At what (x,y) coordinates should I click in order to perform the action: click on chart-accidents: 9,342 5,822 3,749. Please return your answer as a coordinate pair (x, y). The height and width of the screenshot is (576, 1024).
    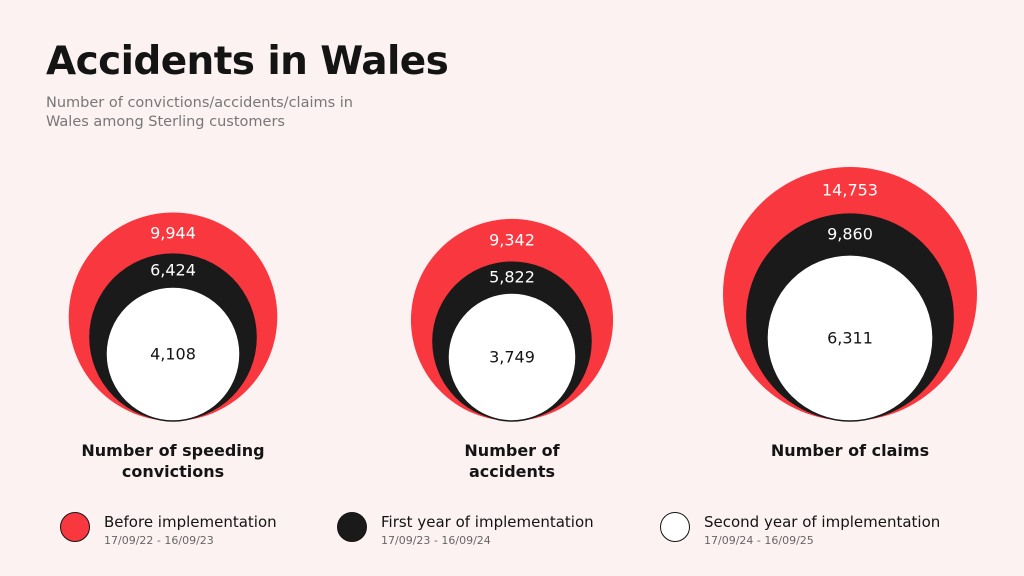
    Looking at the image, I should click on (512, 320).